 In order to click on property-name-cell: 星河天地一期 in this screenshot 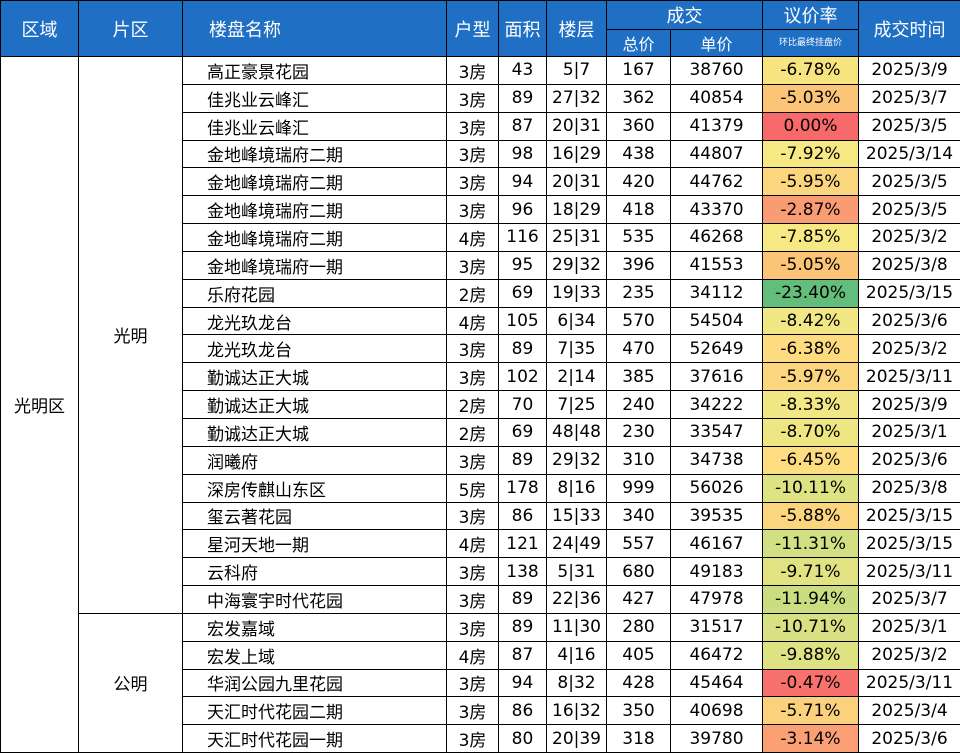, I will do `click(314, 544)`.